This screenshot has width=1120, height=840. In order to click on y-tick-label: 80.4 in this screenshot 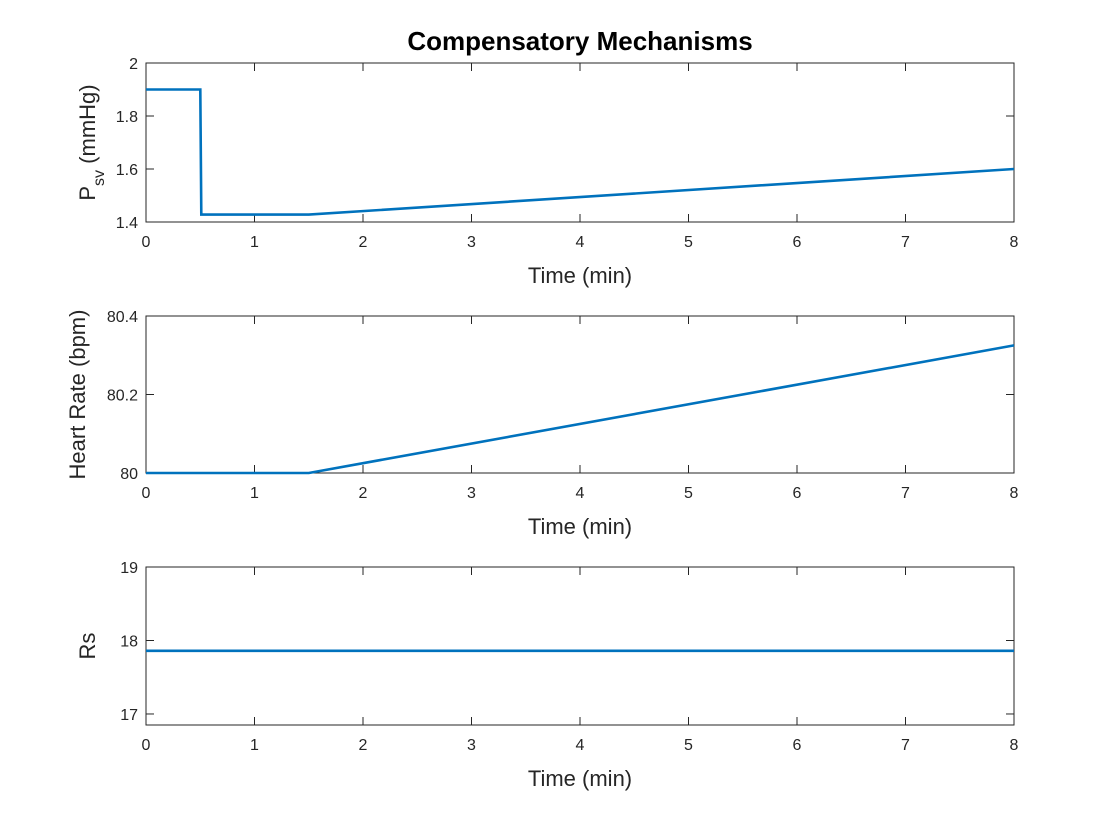, I will do `click(122, 317)`.